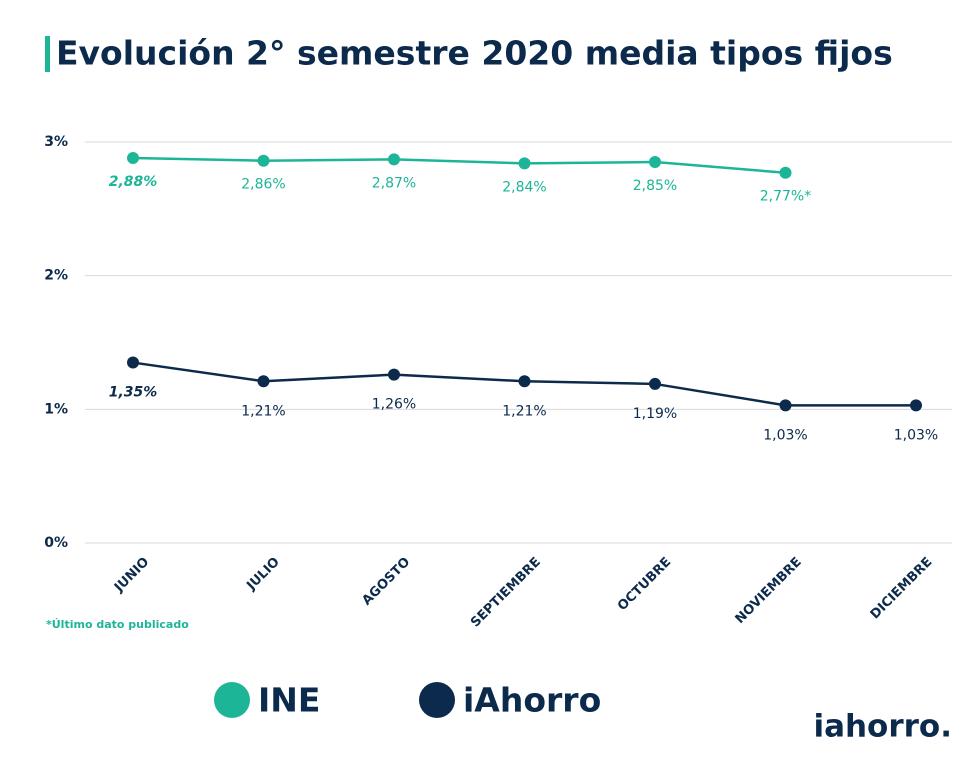 The width and height of the screenshot is (980, 769). I want to click on series-line, so click(459, 165).